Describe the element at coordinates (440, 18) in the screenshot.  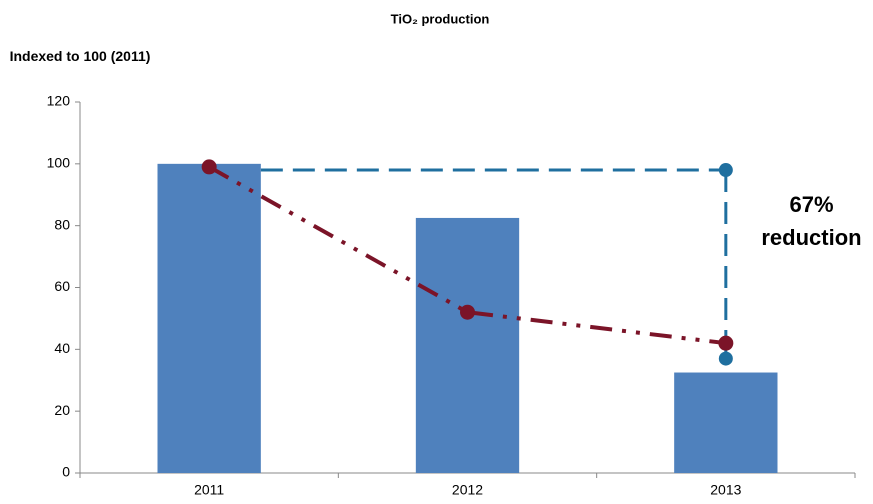
I see `chart-title: TiO₂ production` at that location.